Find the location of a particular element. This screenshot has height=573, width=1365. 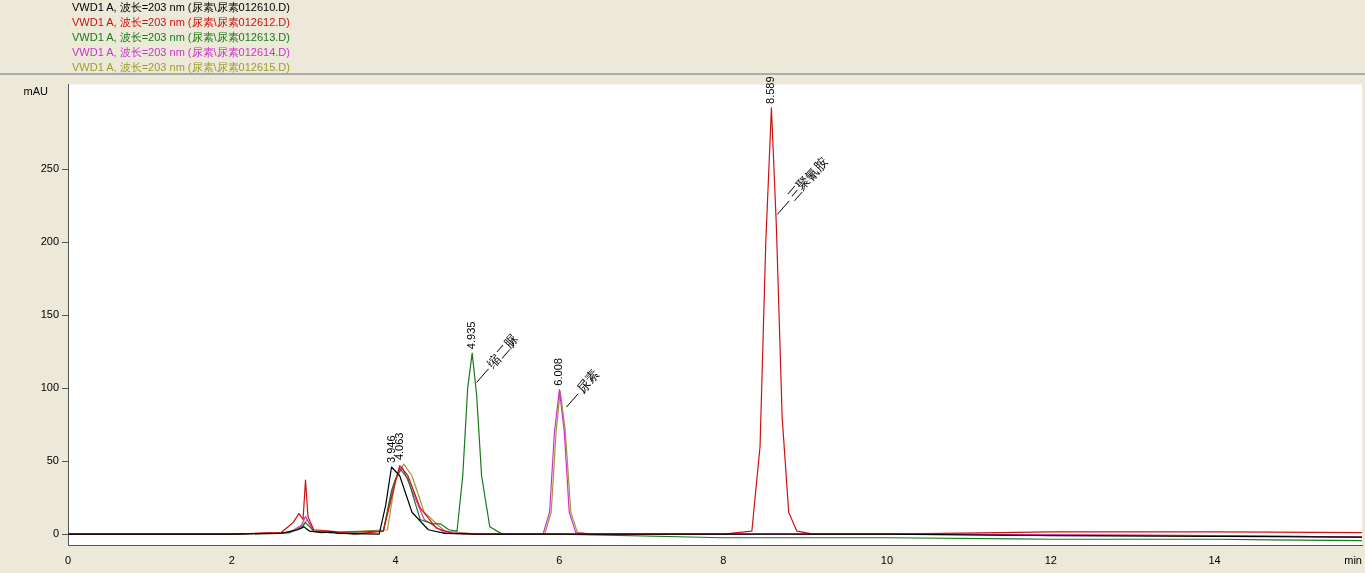

x-tick-label: 14 is located at coordinates (1214, 560).